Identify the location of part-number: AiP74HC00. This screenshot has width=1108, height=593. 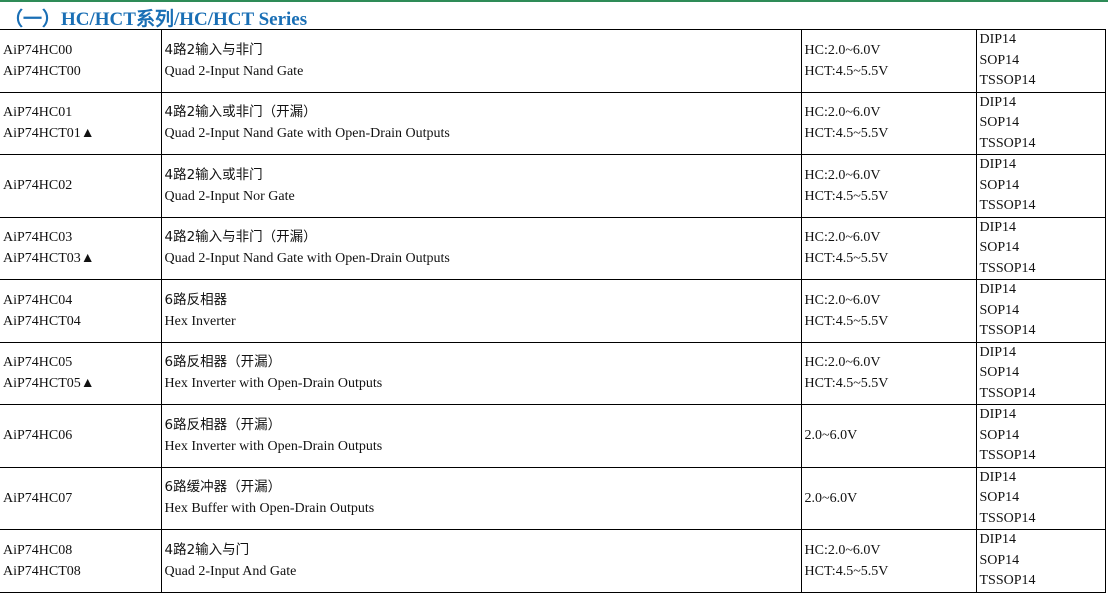
(38, 50).